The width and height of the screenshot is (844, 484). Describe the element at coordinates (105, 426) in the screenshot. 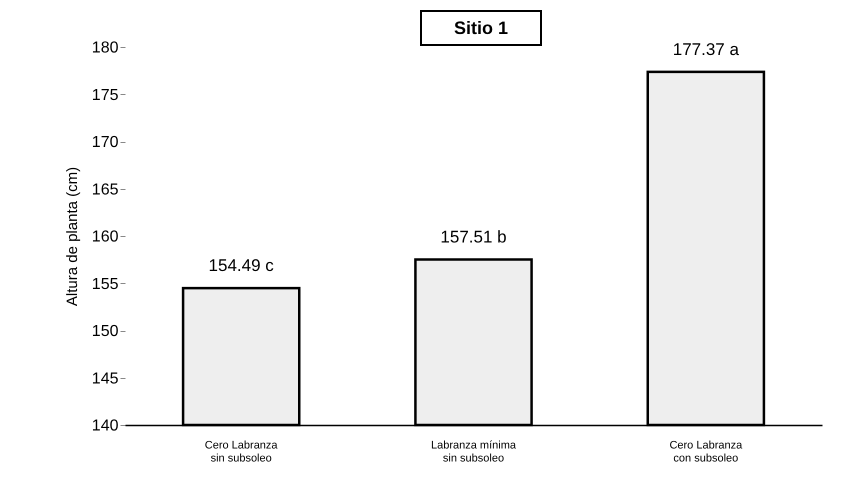

I see `y-tick-label: 140` at that location.